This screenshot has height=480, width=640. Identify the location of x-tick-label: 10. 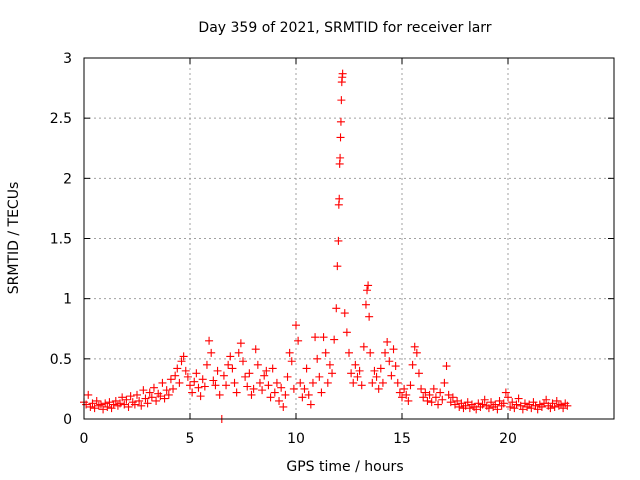
(296, 439).